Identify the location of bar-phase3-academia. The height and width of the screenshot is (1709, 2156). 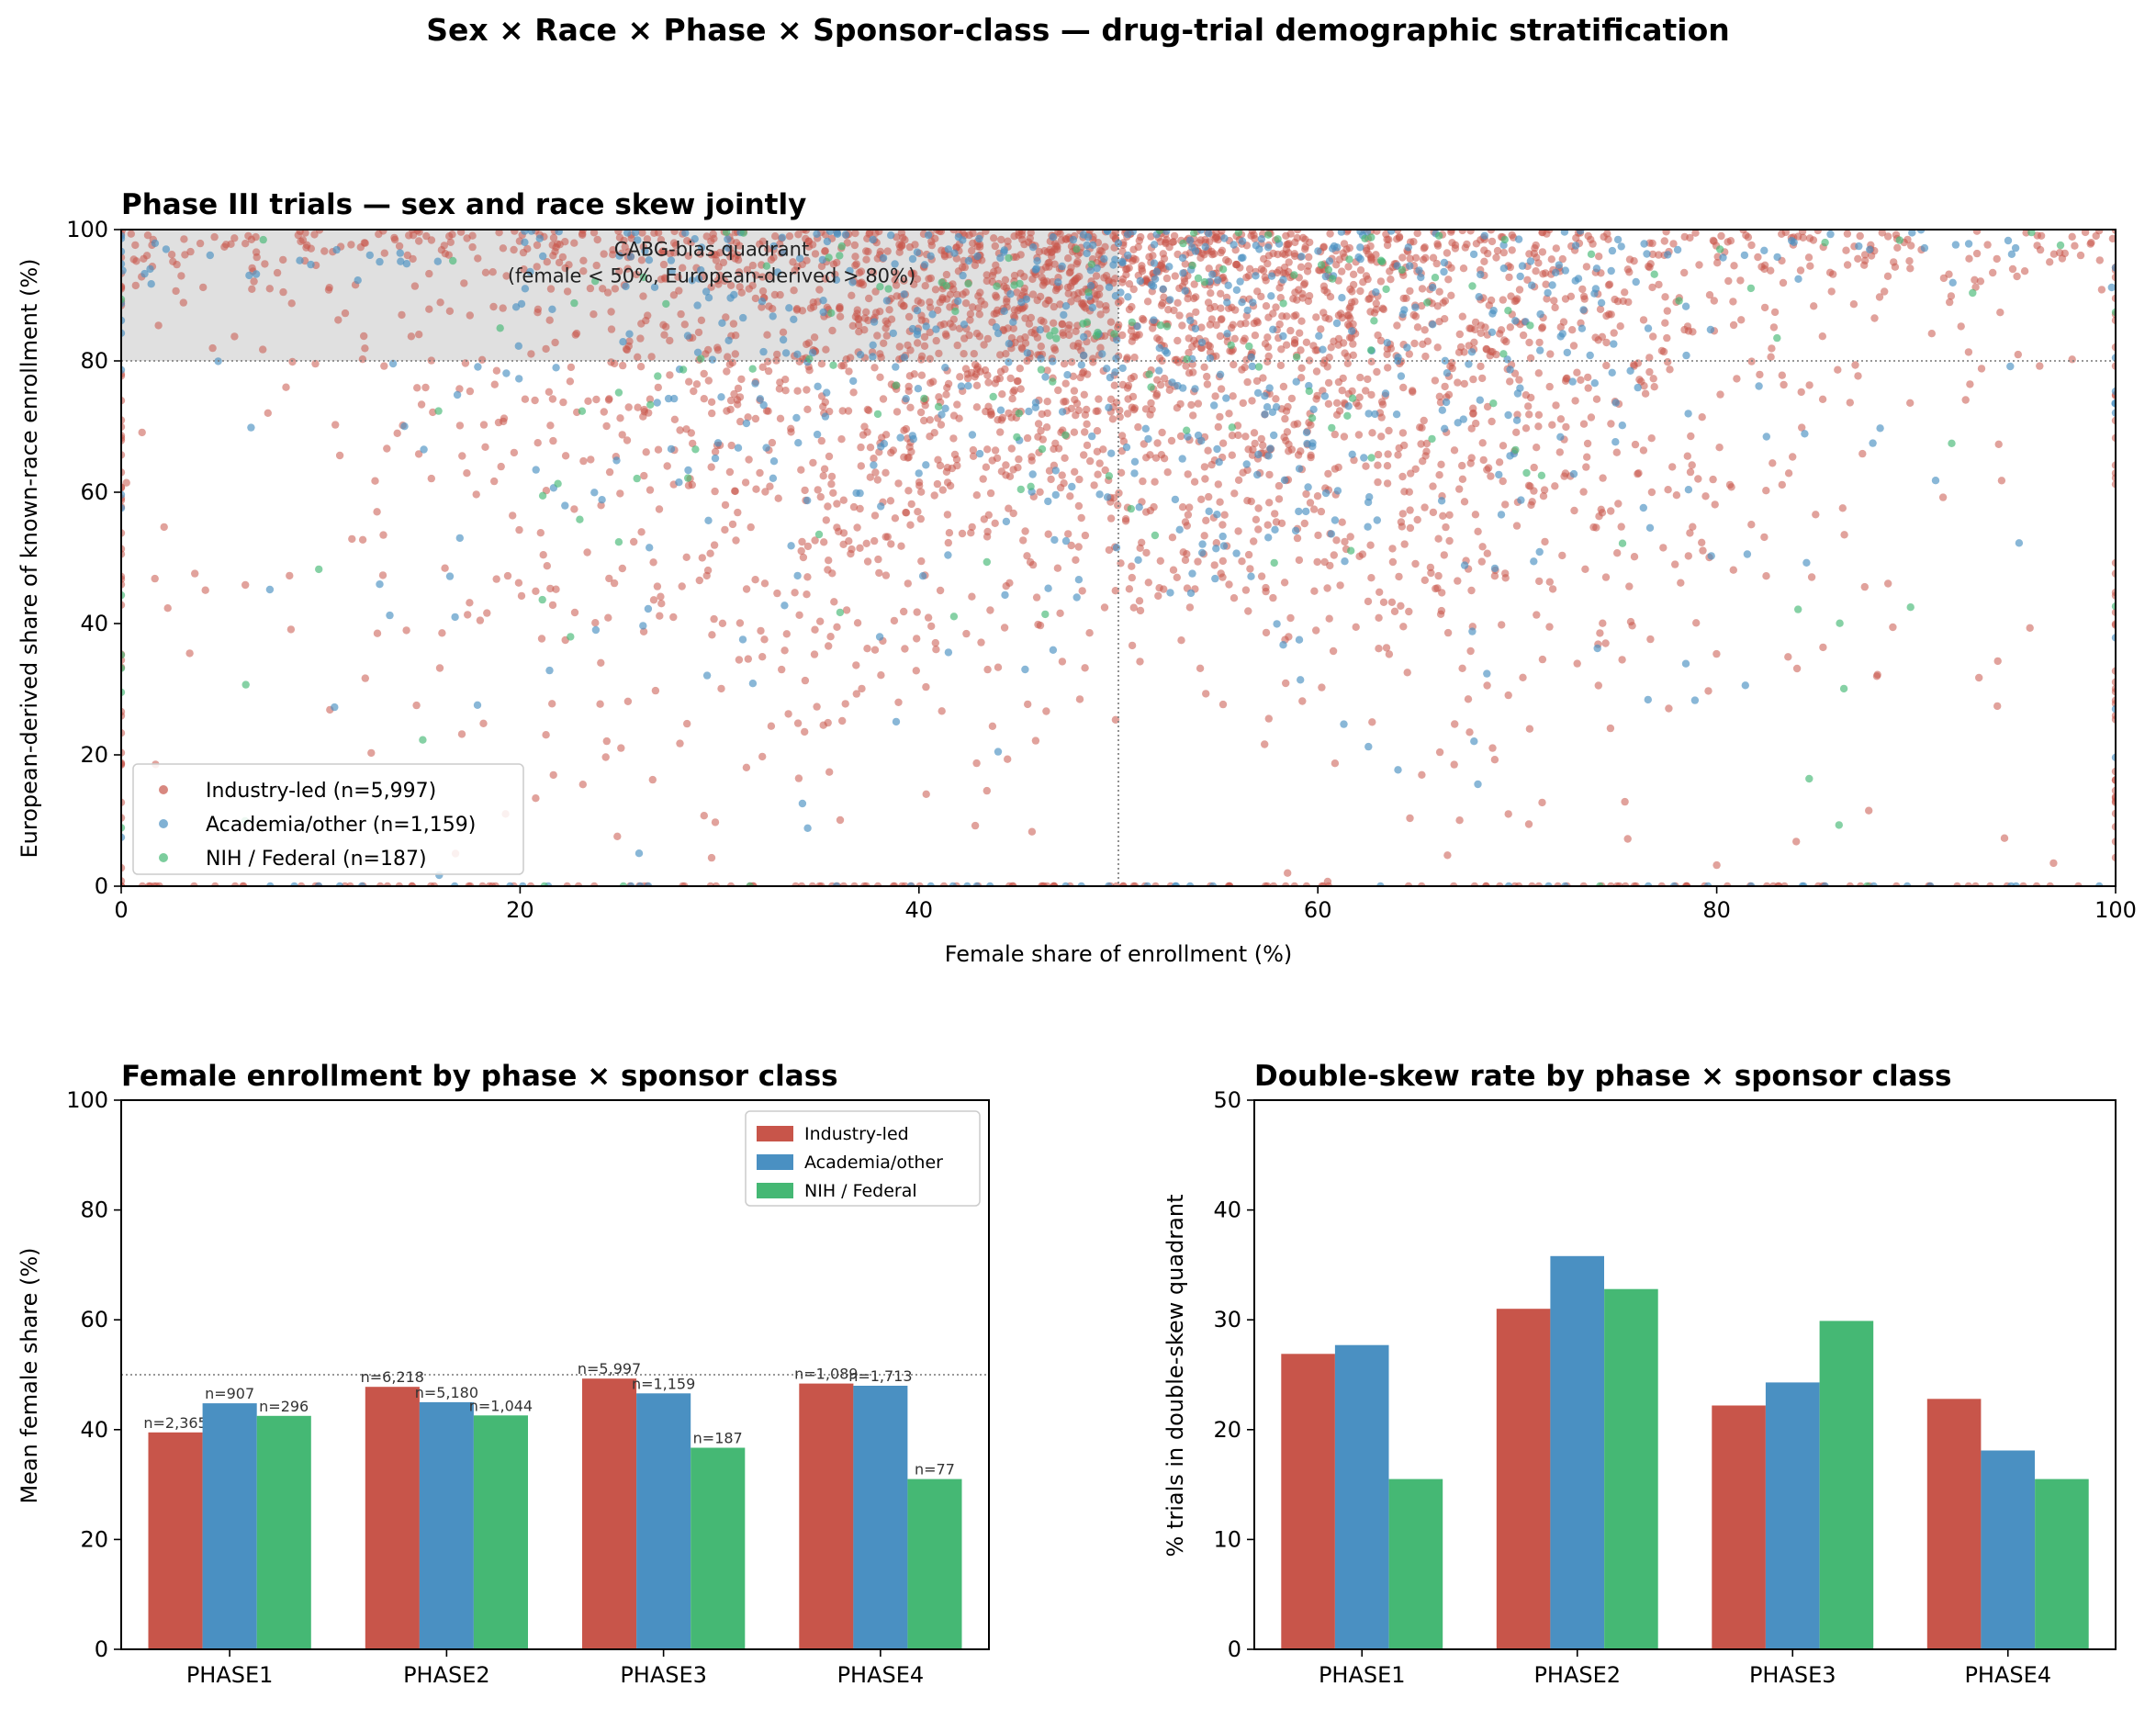
(1793, 1515).